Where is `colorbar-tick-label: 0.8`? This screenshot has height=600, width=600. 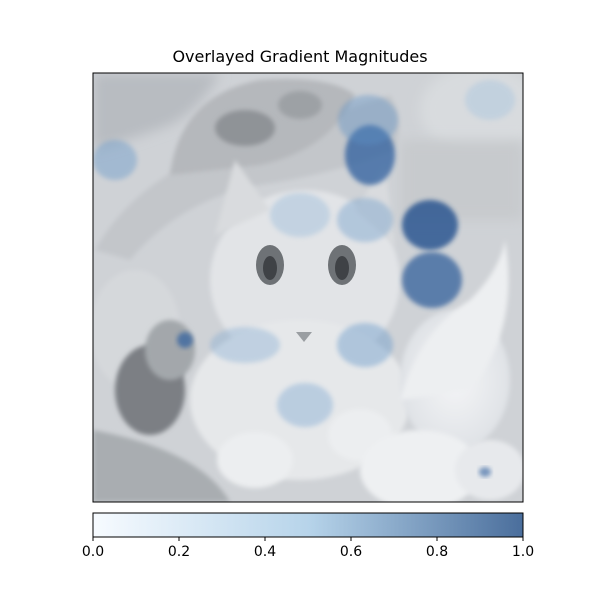 colorbar-tick-label: 0.8 is located at coordinates (437, 552).